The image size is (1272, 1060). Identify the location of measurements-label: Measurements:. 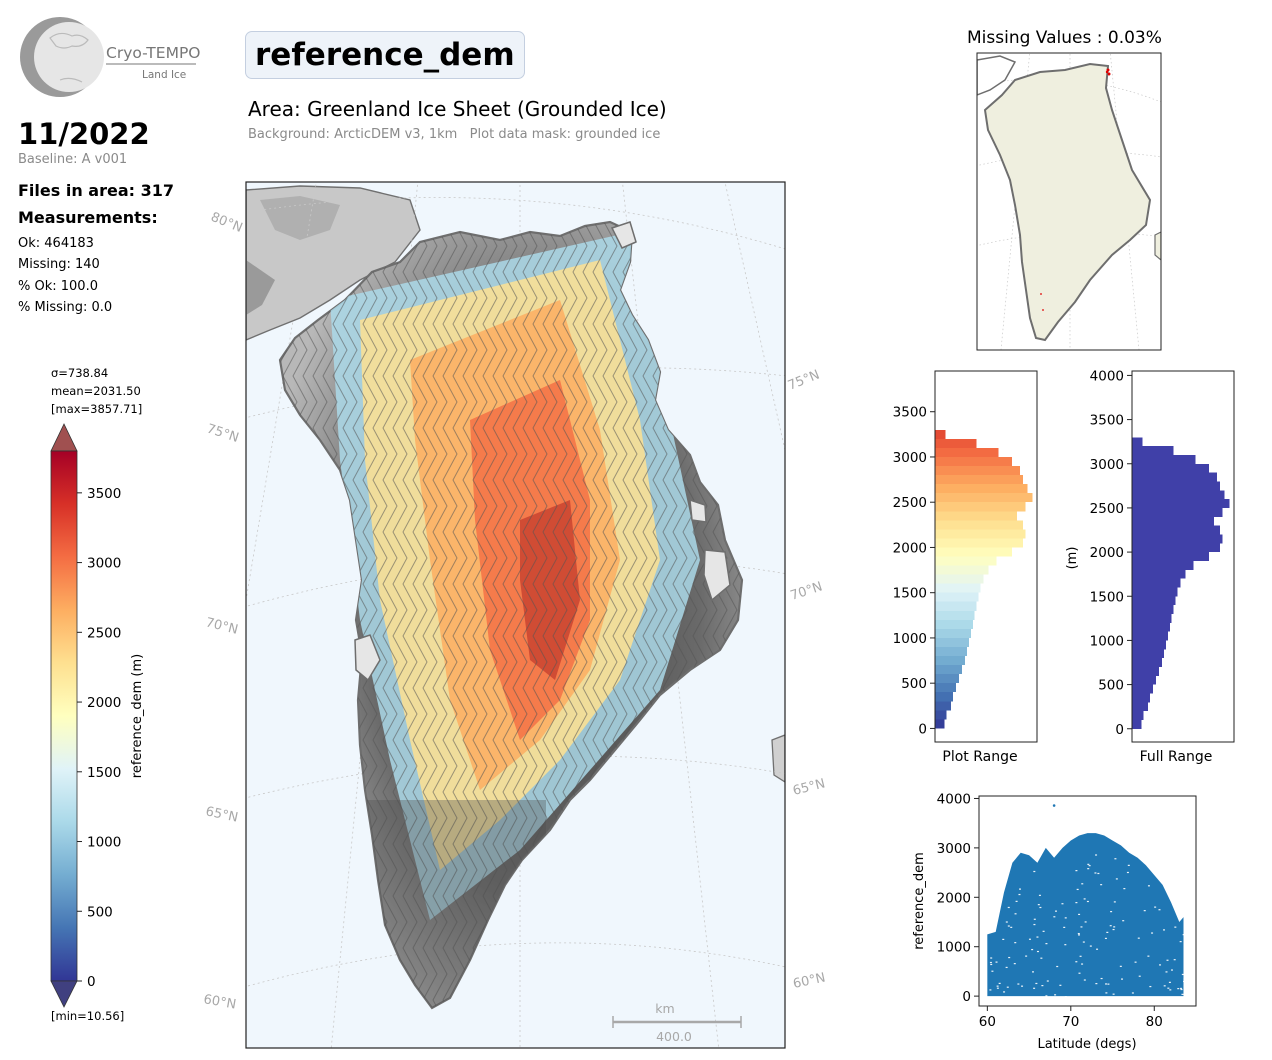
(88, 217).